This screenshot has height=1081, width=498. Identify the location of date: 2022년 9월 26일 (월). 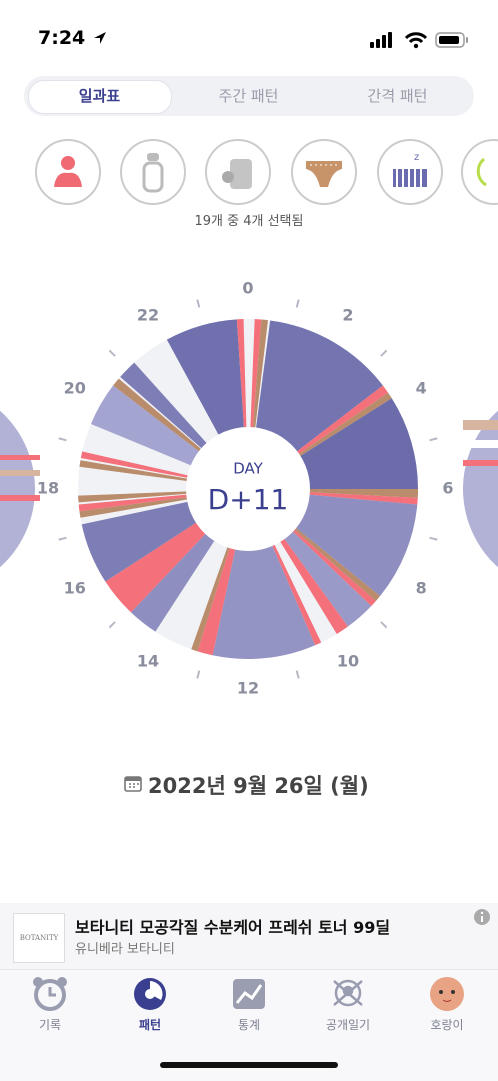
(258, 786).